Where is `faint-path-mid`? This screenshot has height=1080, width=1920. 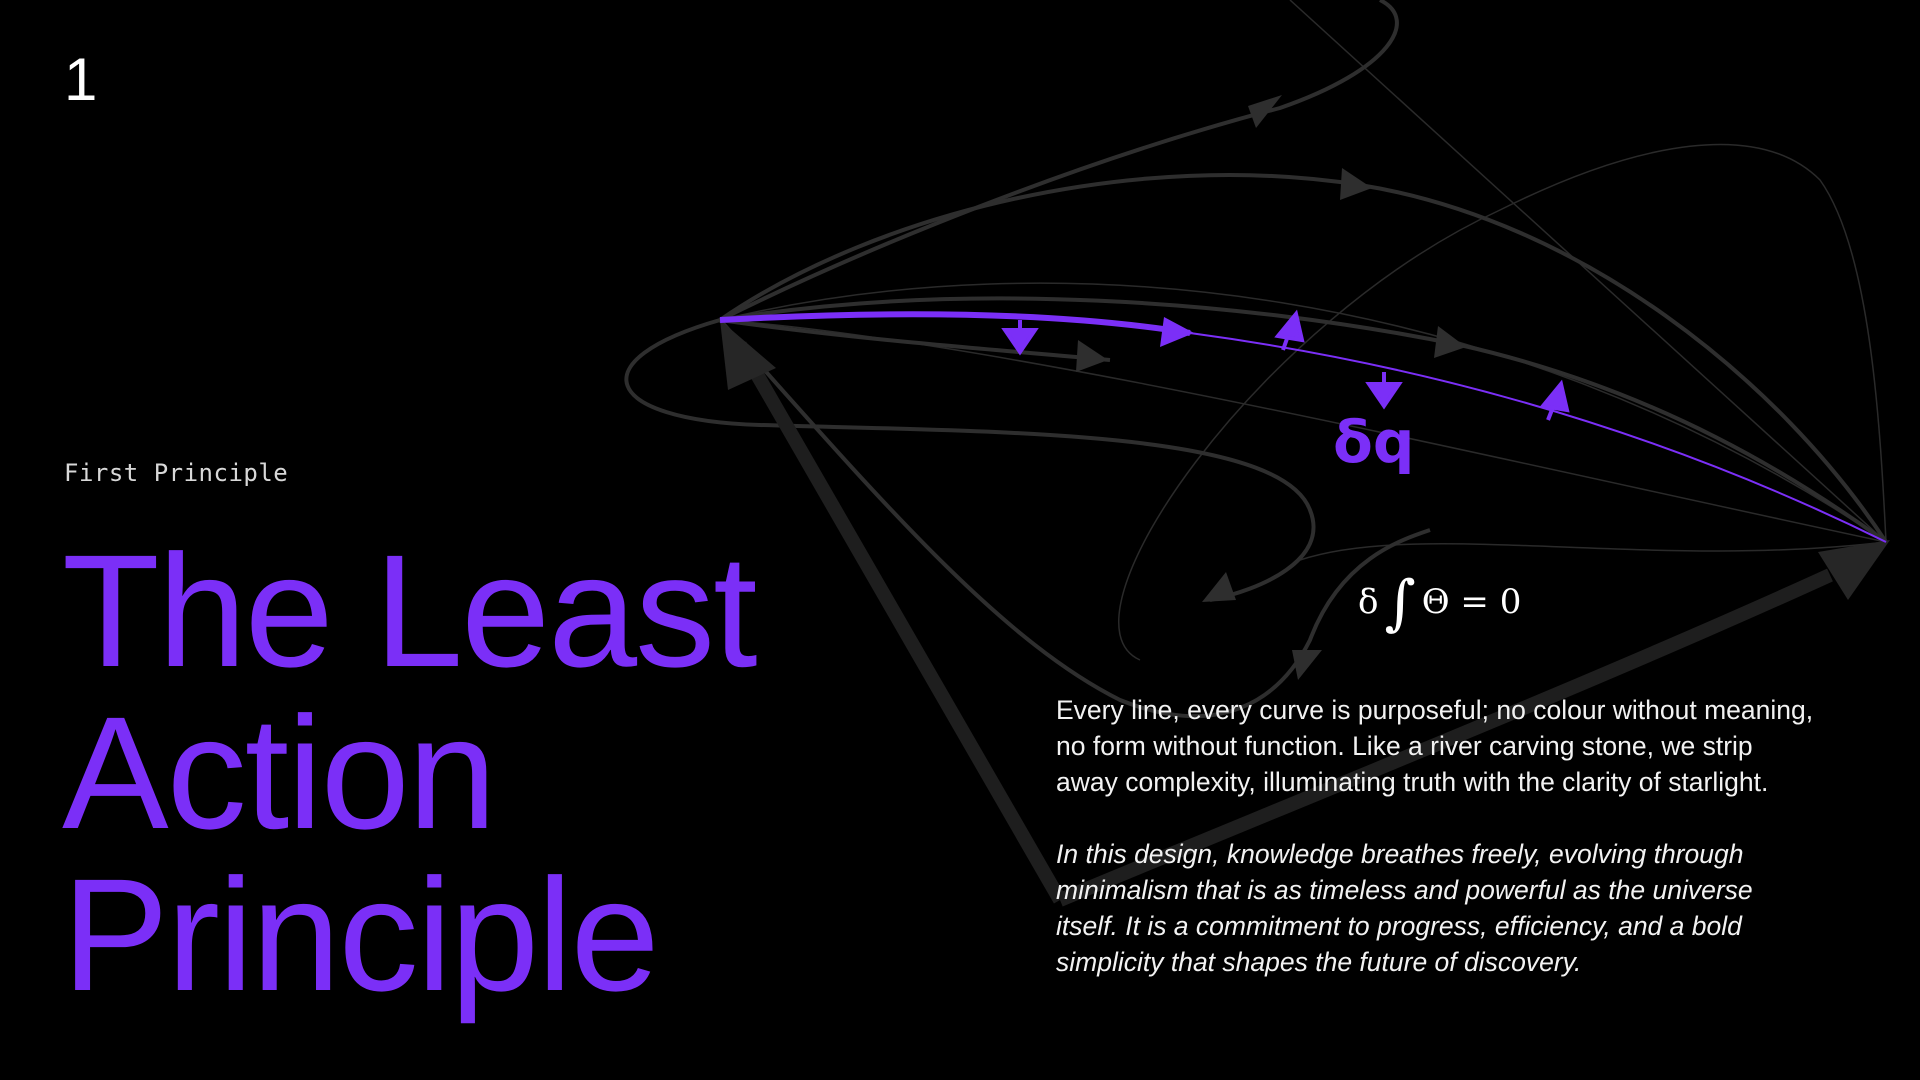 faint-path-mid is located at coordinates (1303, 431).